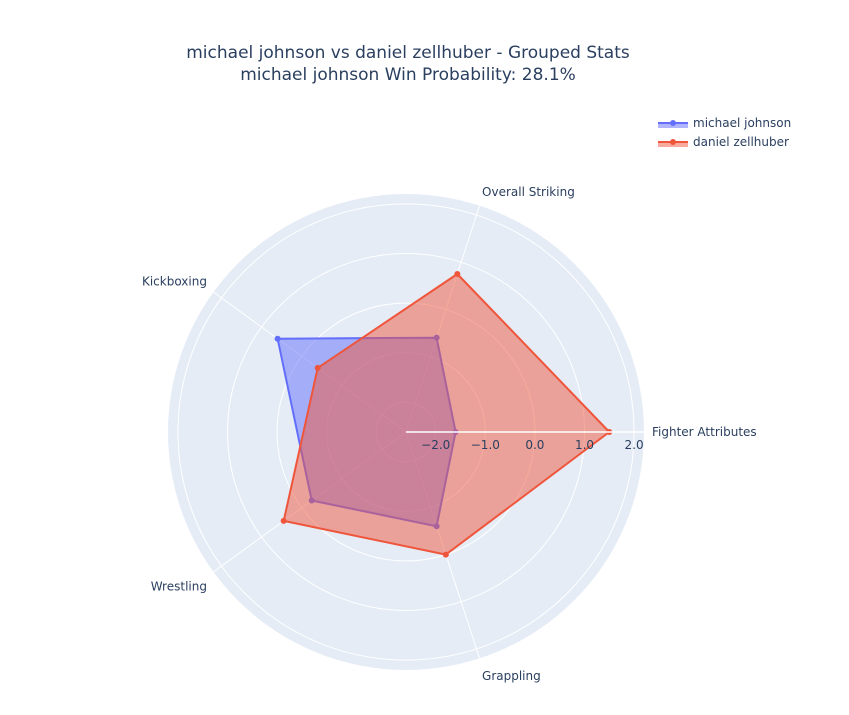 This screenshot has width=849, height=715. I want to click on angular-axis-label: Wrestling, so click(179, 587).